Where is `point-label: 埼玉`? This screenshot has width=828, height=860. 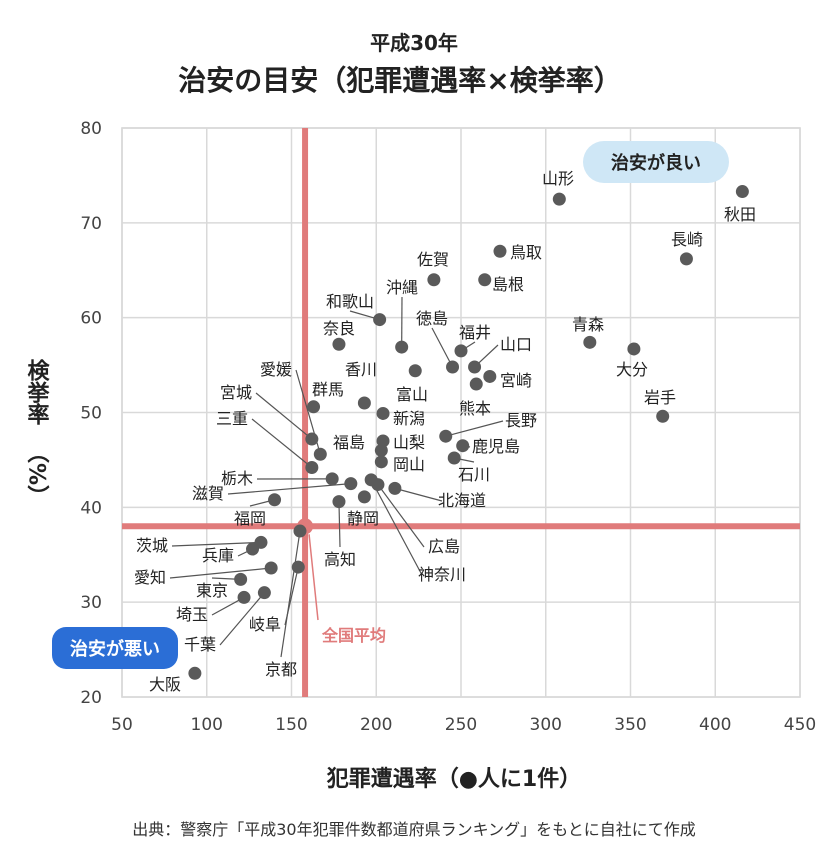 point-label: 埼玉 is located at coordinates (192, 614).